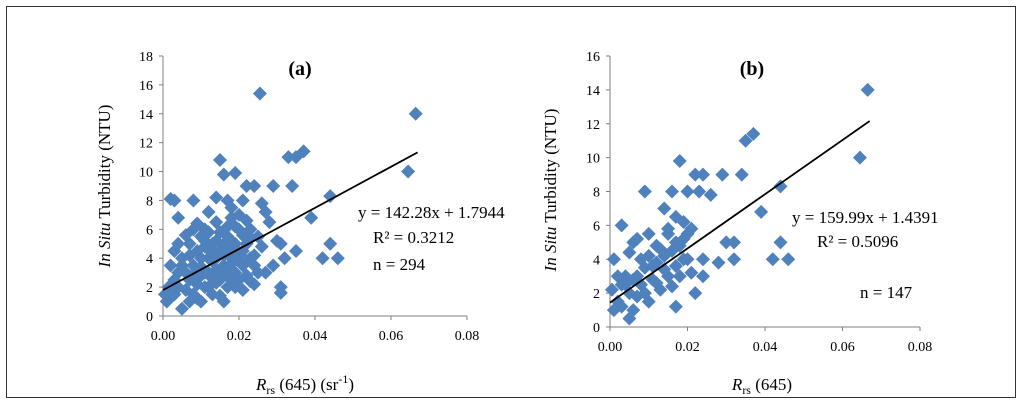  Describe the element at coordinates (752, 69) in the screenshot. I see `panel-label: (b)` at that location.